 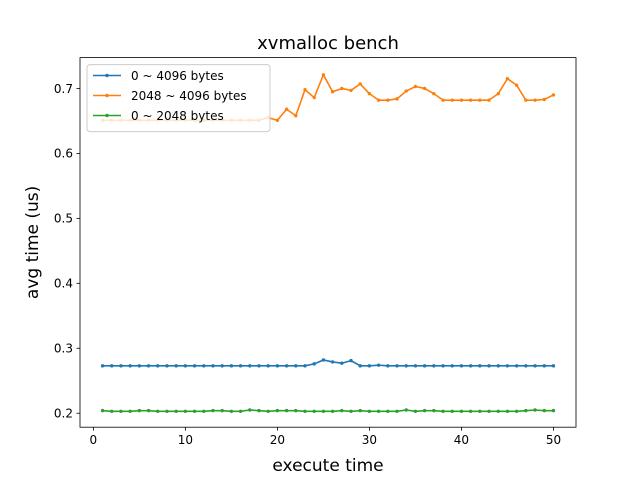 What do you see at coordinates (553, 440) in the screenshot?
I see `x-tick-label: 50` at bounding box center [553, 440].